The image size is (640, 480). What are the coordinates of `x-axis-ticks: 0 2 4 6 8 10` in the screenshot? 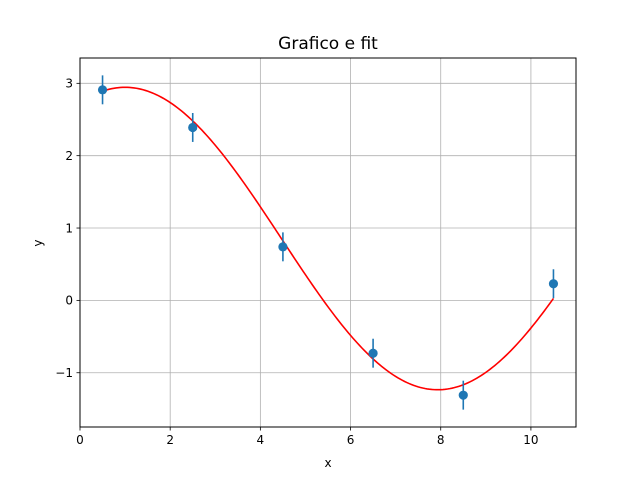 It's located at (307, 437).